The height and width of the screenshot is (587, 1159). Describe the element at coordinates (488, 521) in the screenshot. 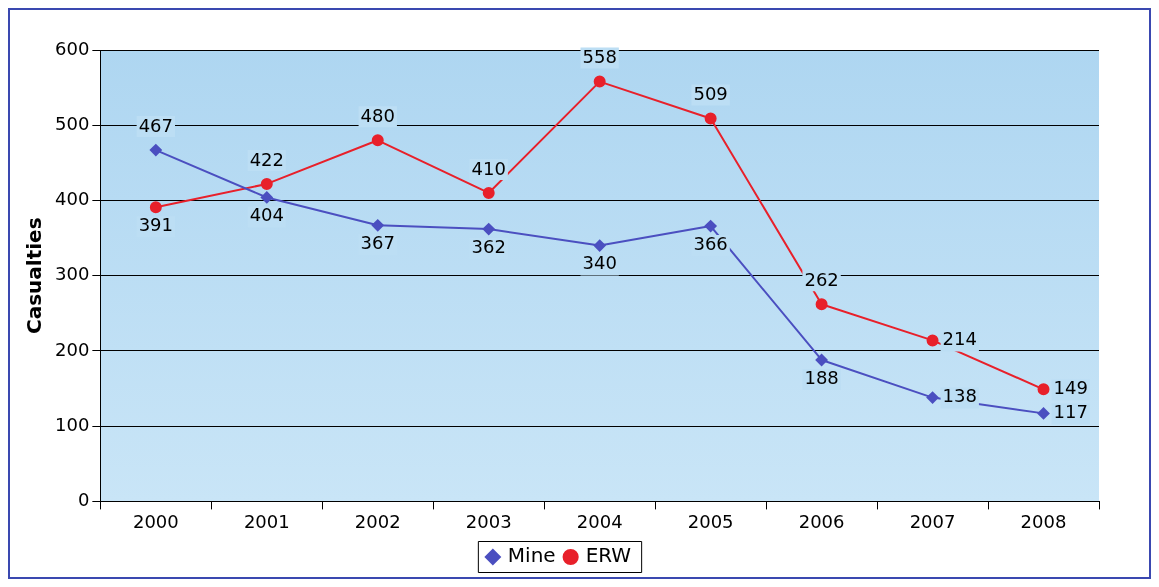

I see `x-tick-label: 2003` at that location.